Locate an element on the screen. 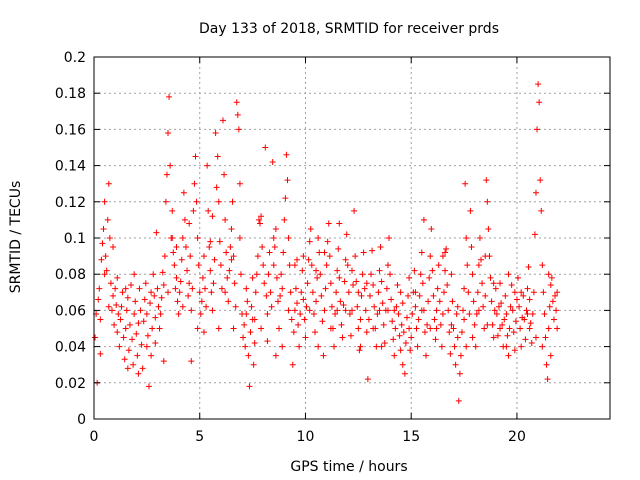  y-tick-label: 0.06 is located at coordinates (70, 311).